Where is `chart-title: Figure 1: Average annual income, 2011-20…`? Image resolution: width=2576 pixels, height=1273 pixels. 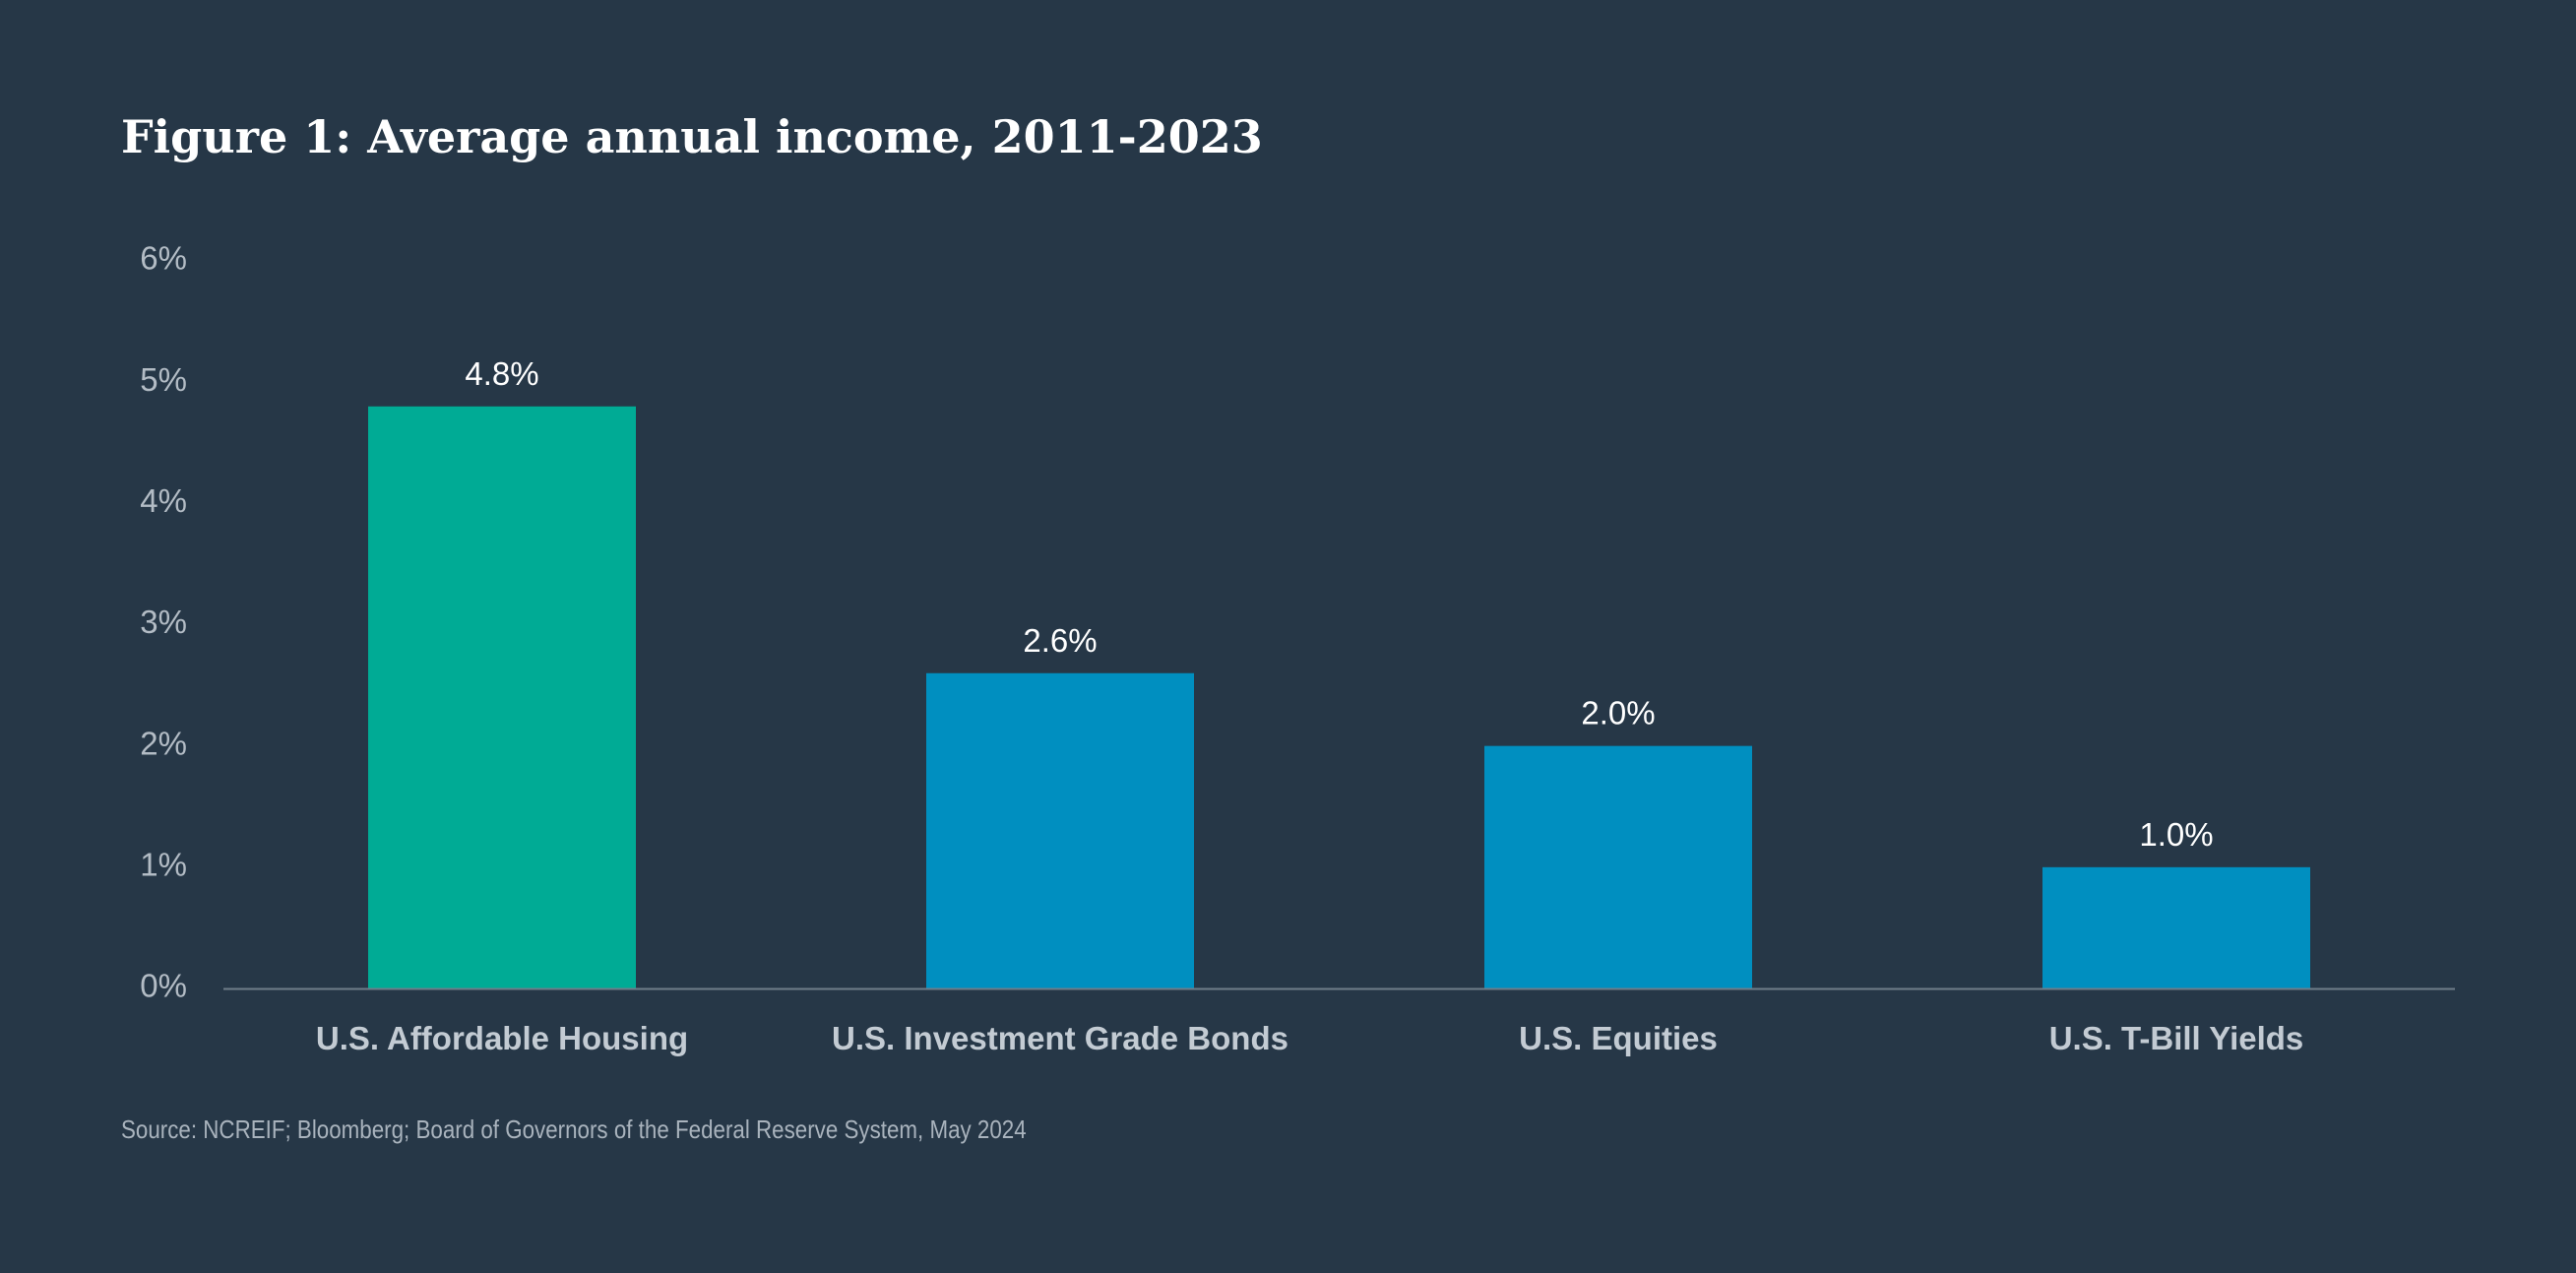 chart-title: Figure 1: Average annual income, 2011-20… is located at coordinates (692, 136).